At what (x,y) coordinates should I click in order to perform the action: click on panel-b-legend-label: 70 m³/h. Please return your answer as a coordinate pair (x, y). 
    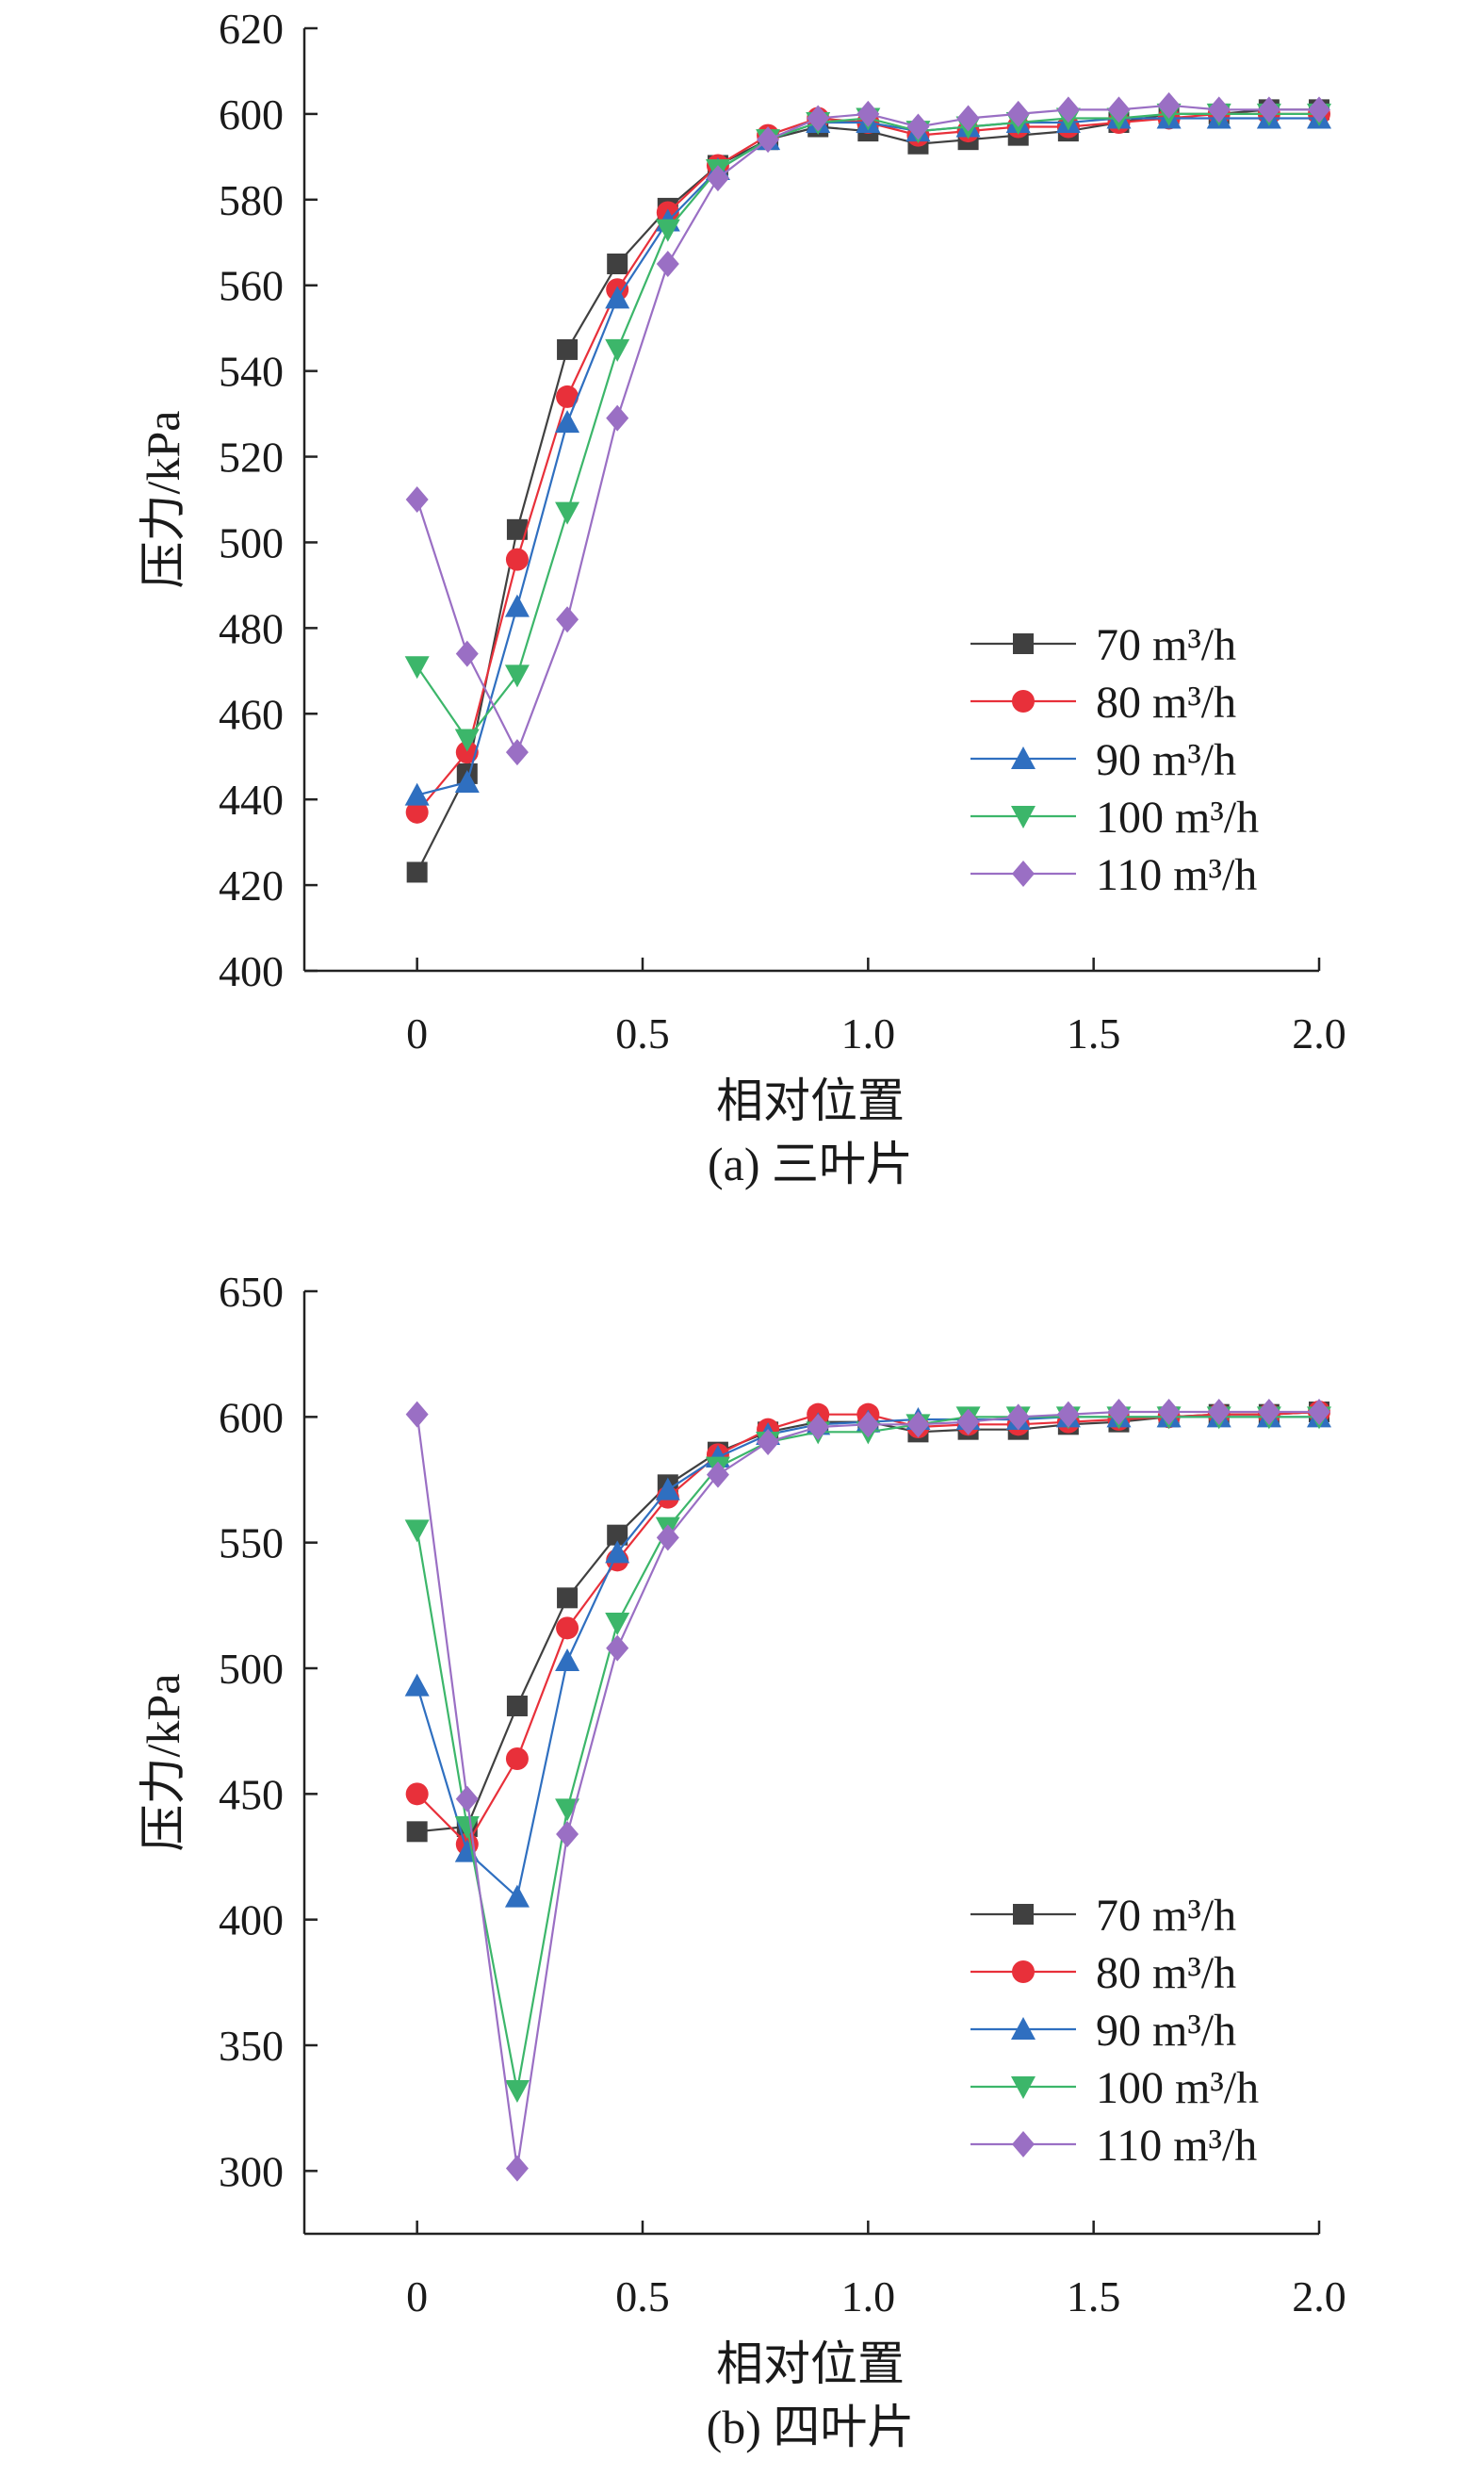
    Looking at the image, I should click on (1166, 1916).